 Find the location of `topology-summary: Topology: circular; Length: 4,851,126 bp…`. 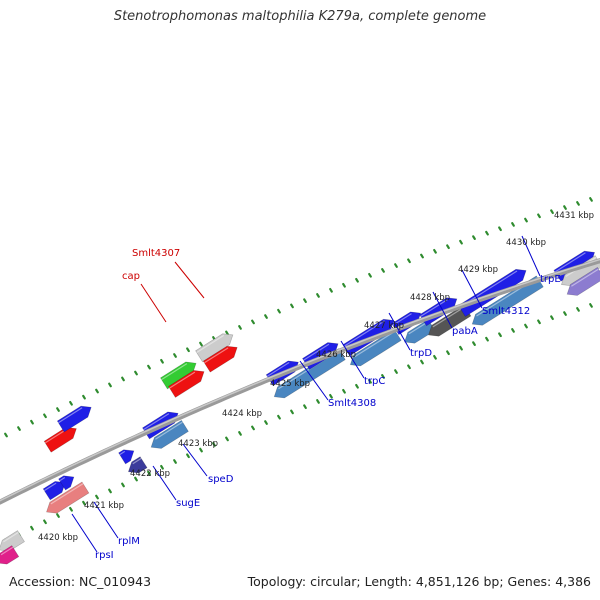

topology-summary: Topology: circular; Length: 4,851,126 bp… is located at coordinates (419, 581).